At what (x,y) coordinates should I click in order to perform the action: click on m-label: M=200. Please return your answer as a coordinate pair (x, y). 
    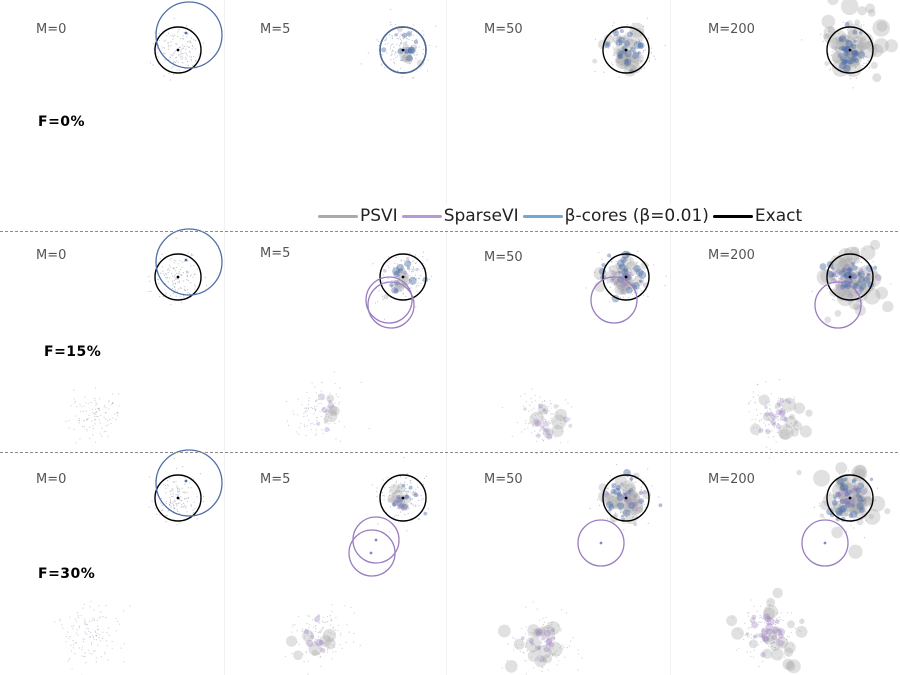
    Looking at the image, I should click on (731, 29).